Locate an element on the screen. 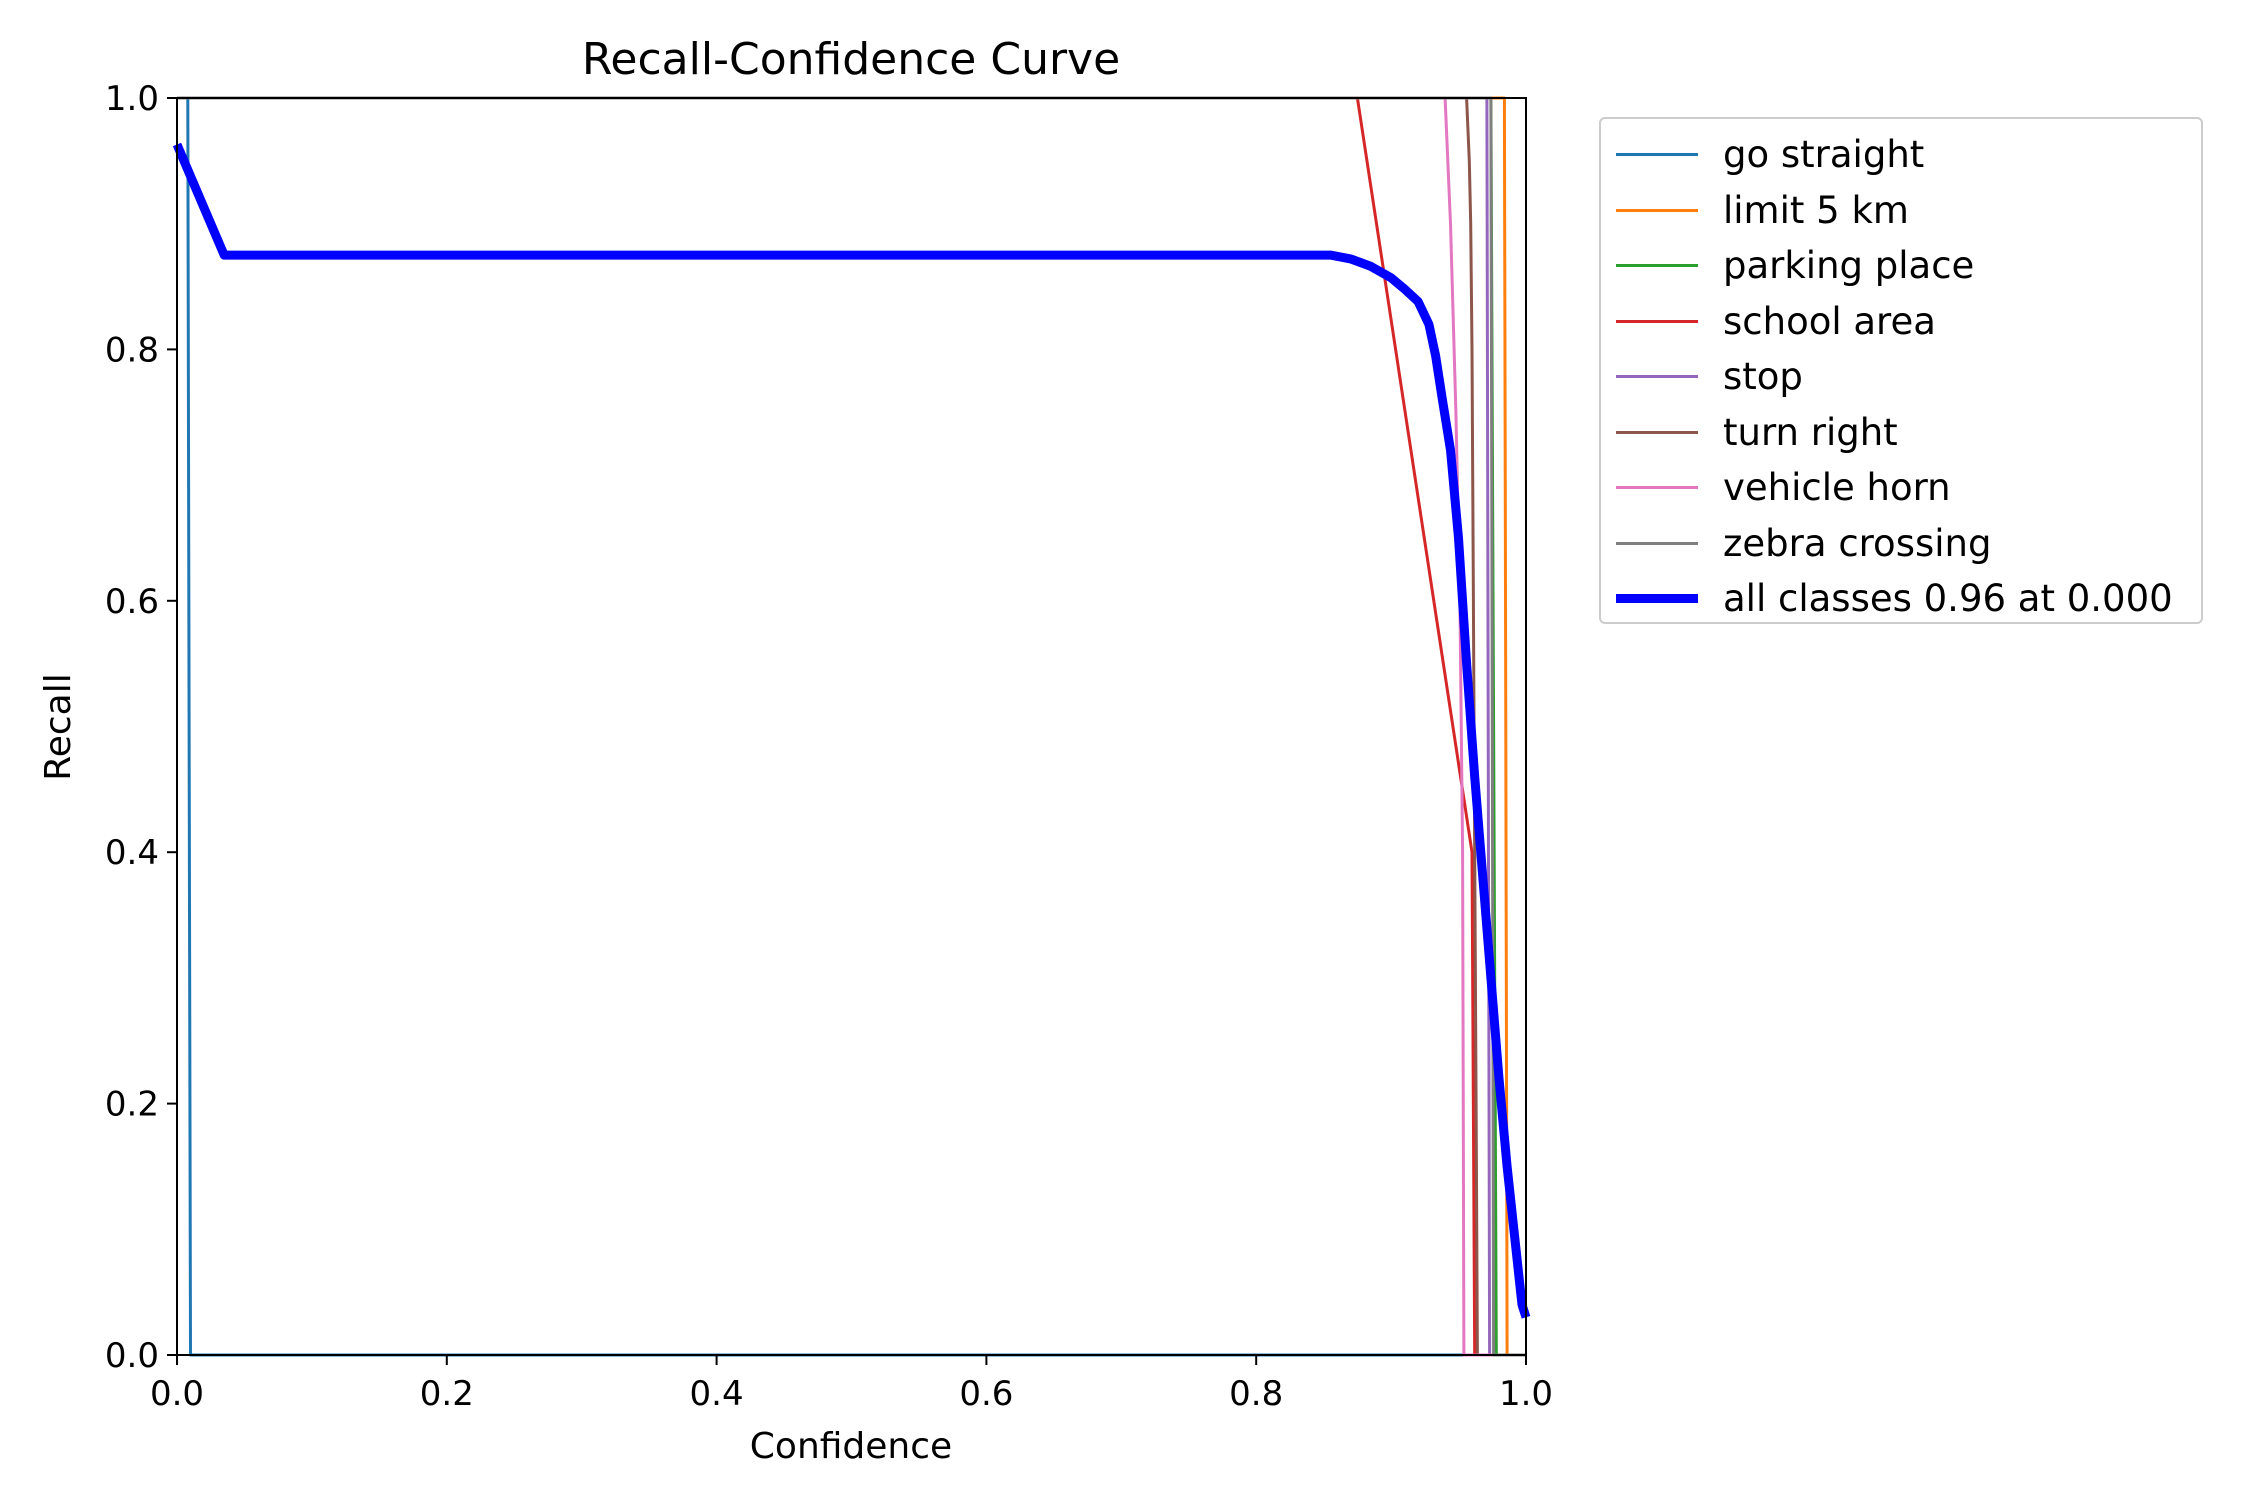 This screenshot has width=2250, height=1500. legend-item: all classes 0.96 at 0.000 is located at coordinates (1901, 598).